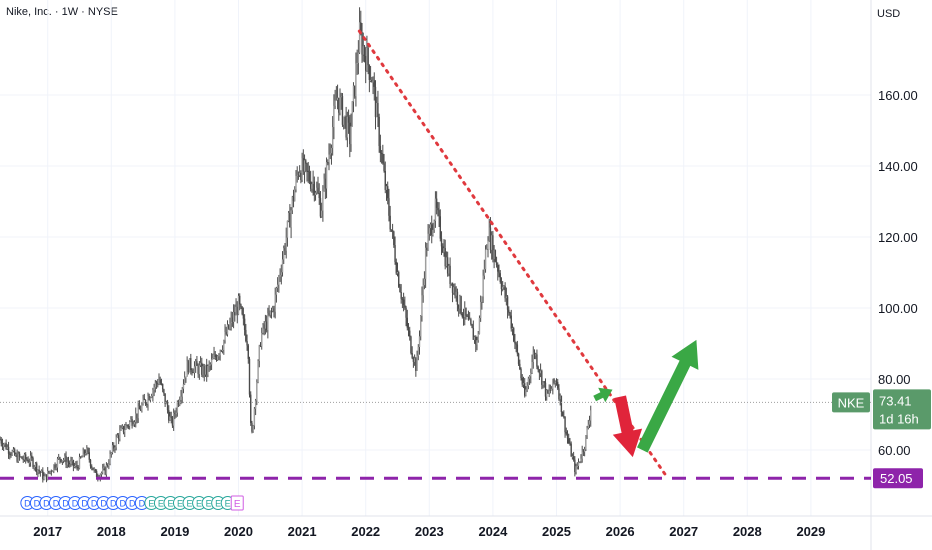  I want to click on y-tick-label: 160.00, so click(898, 95).